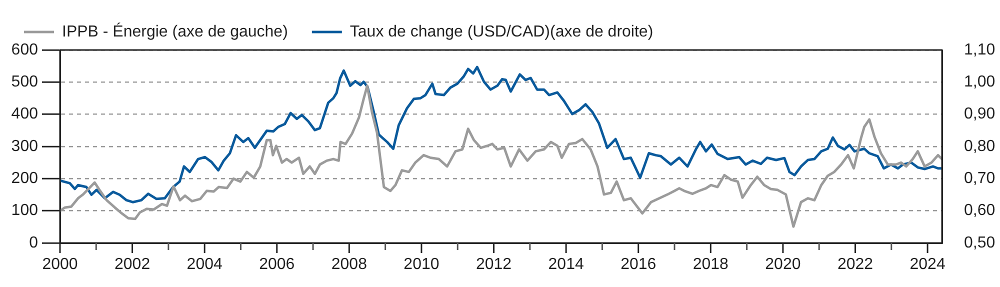 This screenshot has height=287, width=1000. I want to click on x-tick-label: 2002, so click(132, 265).